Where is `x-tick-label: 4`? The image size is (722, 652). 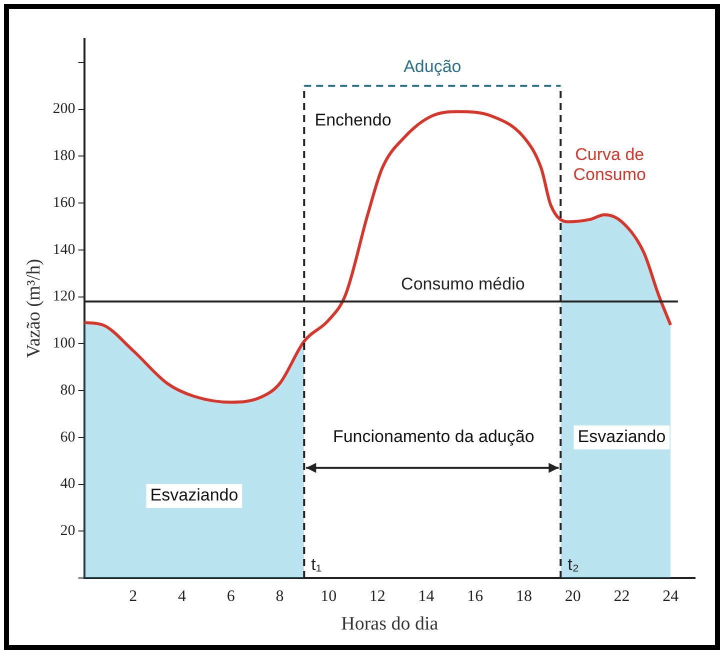 x-tick-label: 4 is located at coordinates (182, 596).